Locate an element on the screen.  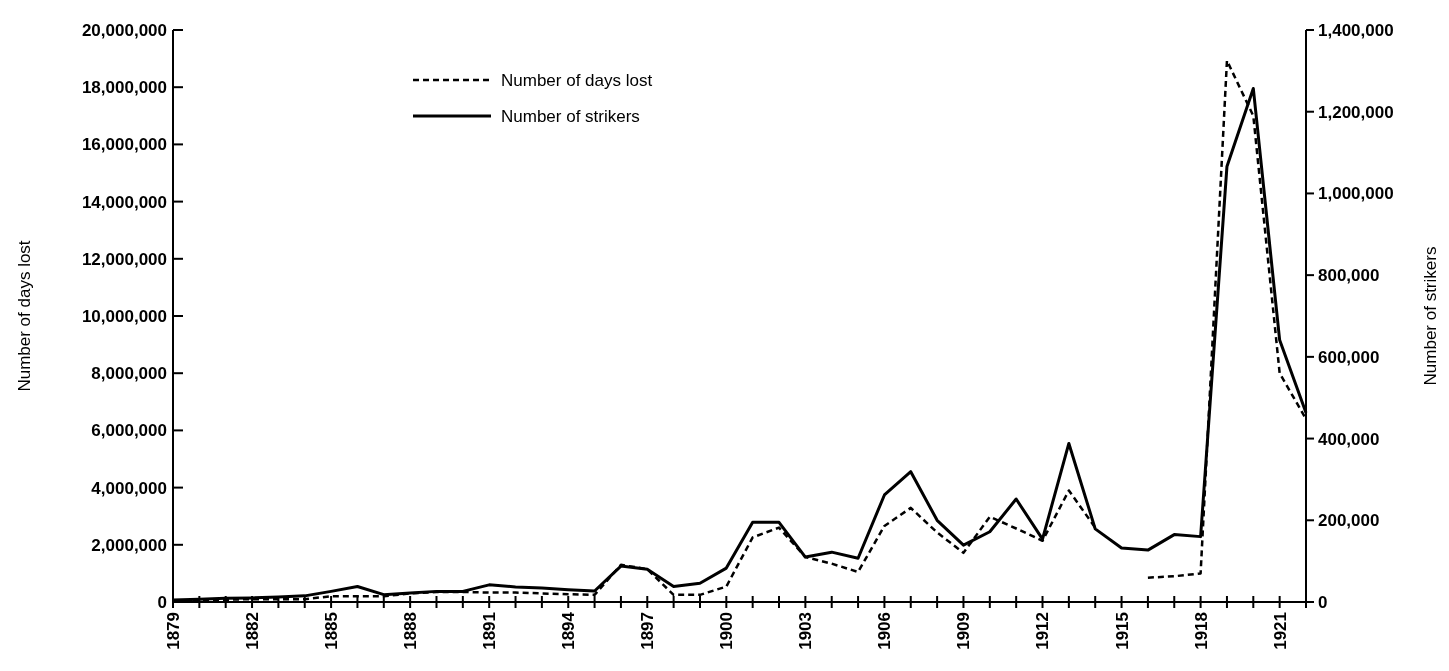
x-tick-label: 1894 is located at coordinates (569, 630).